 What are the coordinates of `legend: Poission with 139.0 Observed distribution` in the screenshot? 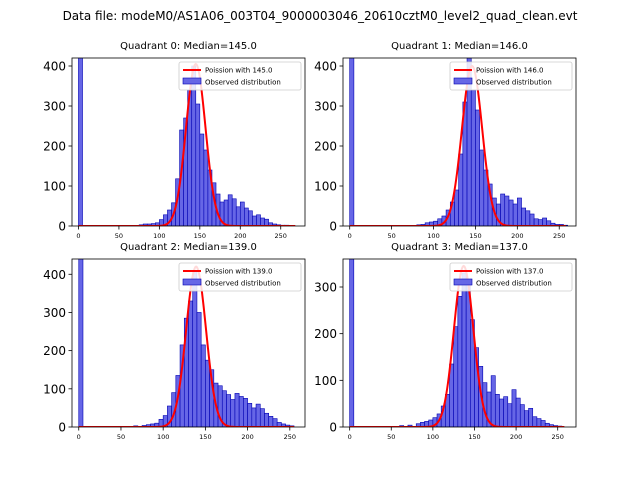 It's located at (240, 277).